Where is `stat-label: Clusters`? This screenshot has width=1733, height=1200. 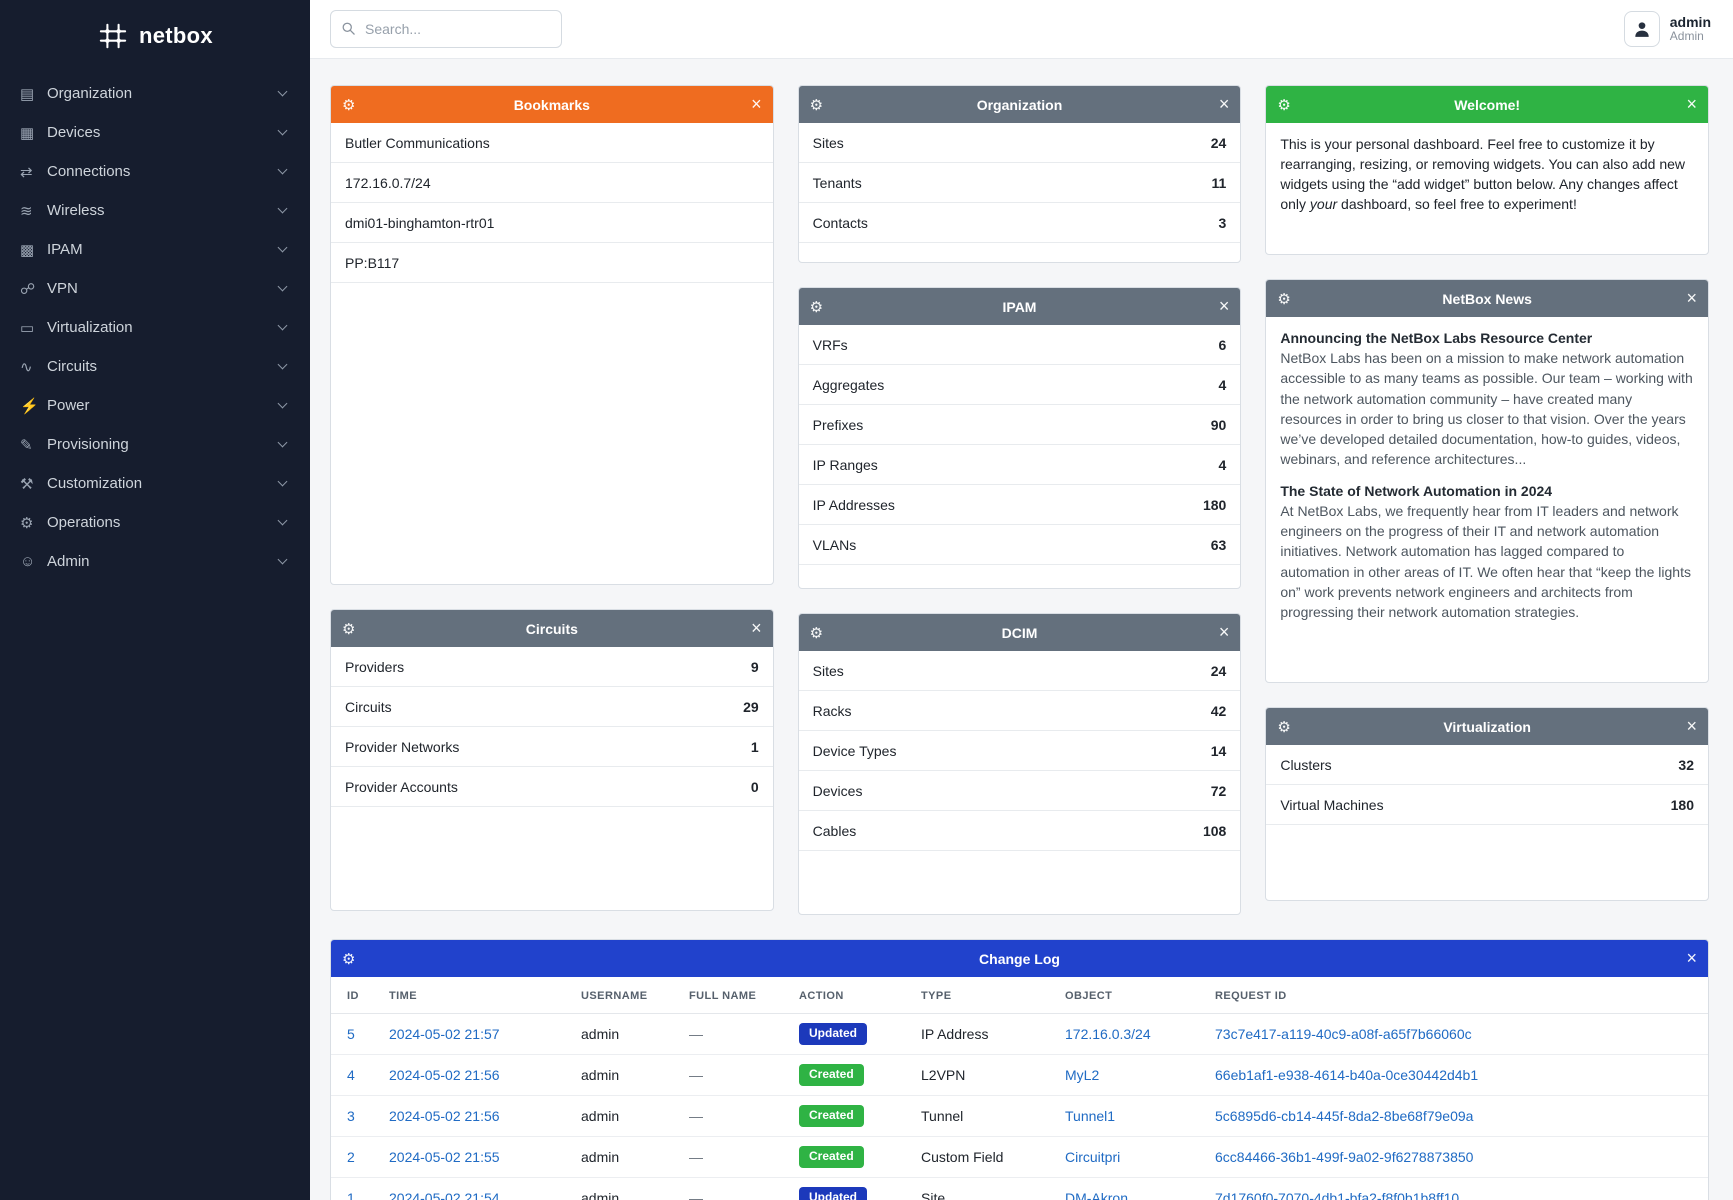 stat-label: Clusters is located at coordinates (1306, 764).